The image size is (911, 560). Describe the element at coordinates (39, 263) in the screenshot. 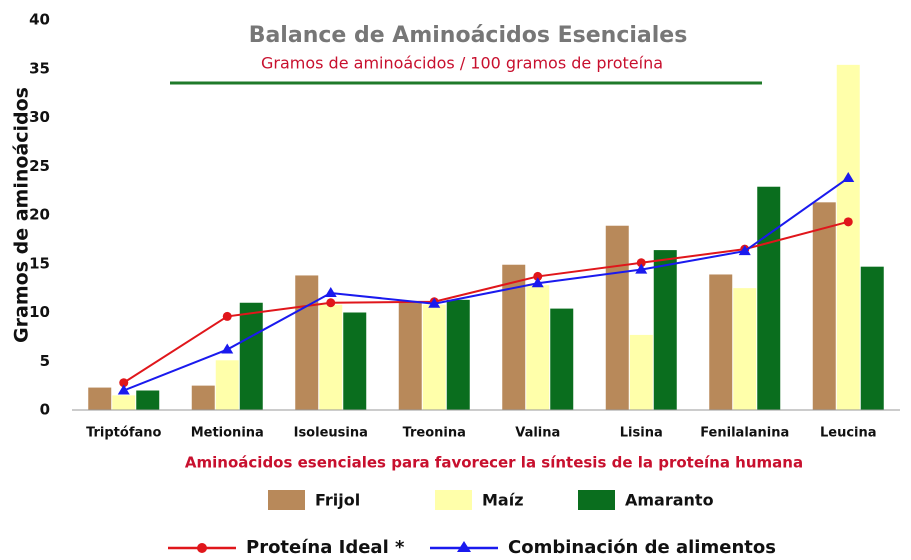

I see `y-tick-label: 15` at that location.